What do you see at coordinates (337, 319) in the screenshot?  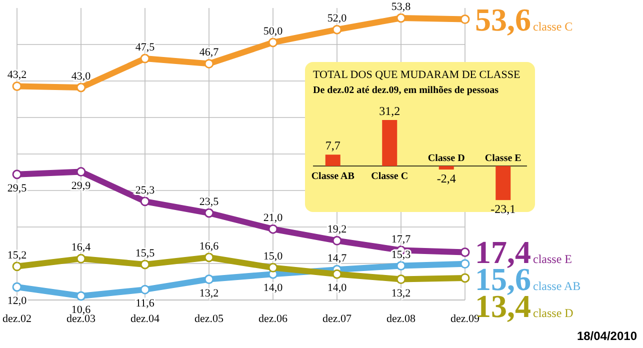 I see `x-tick-label: dez.07` at bounding box center [337, 319].